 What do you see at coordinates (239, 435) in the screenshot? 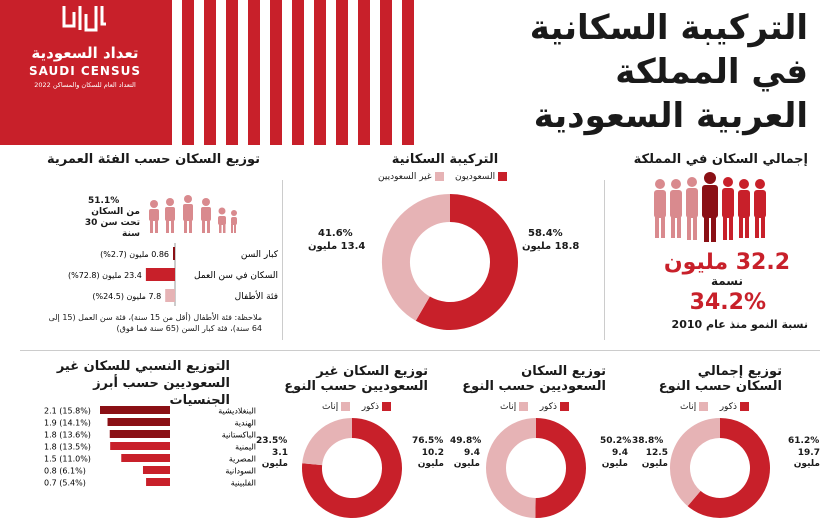
I see `nationality-category-label: الباكستانية` at bounding box center [239, 435].